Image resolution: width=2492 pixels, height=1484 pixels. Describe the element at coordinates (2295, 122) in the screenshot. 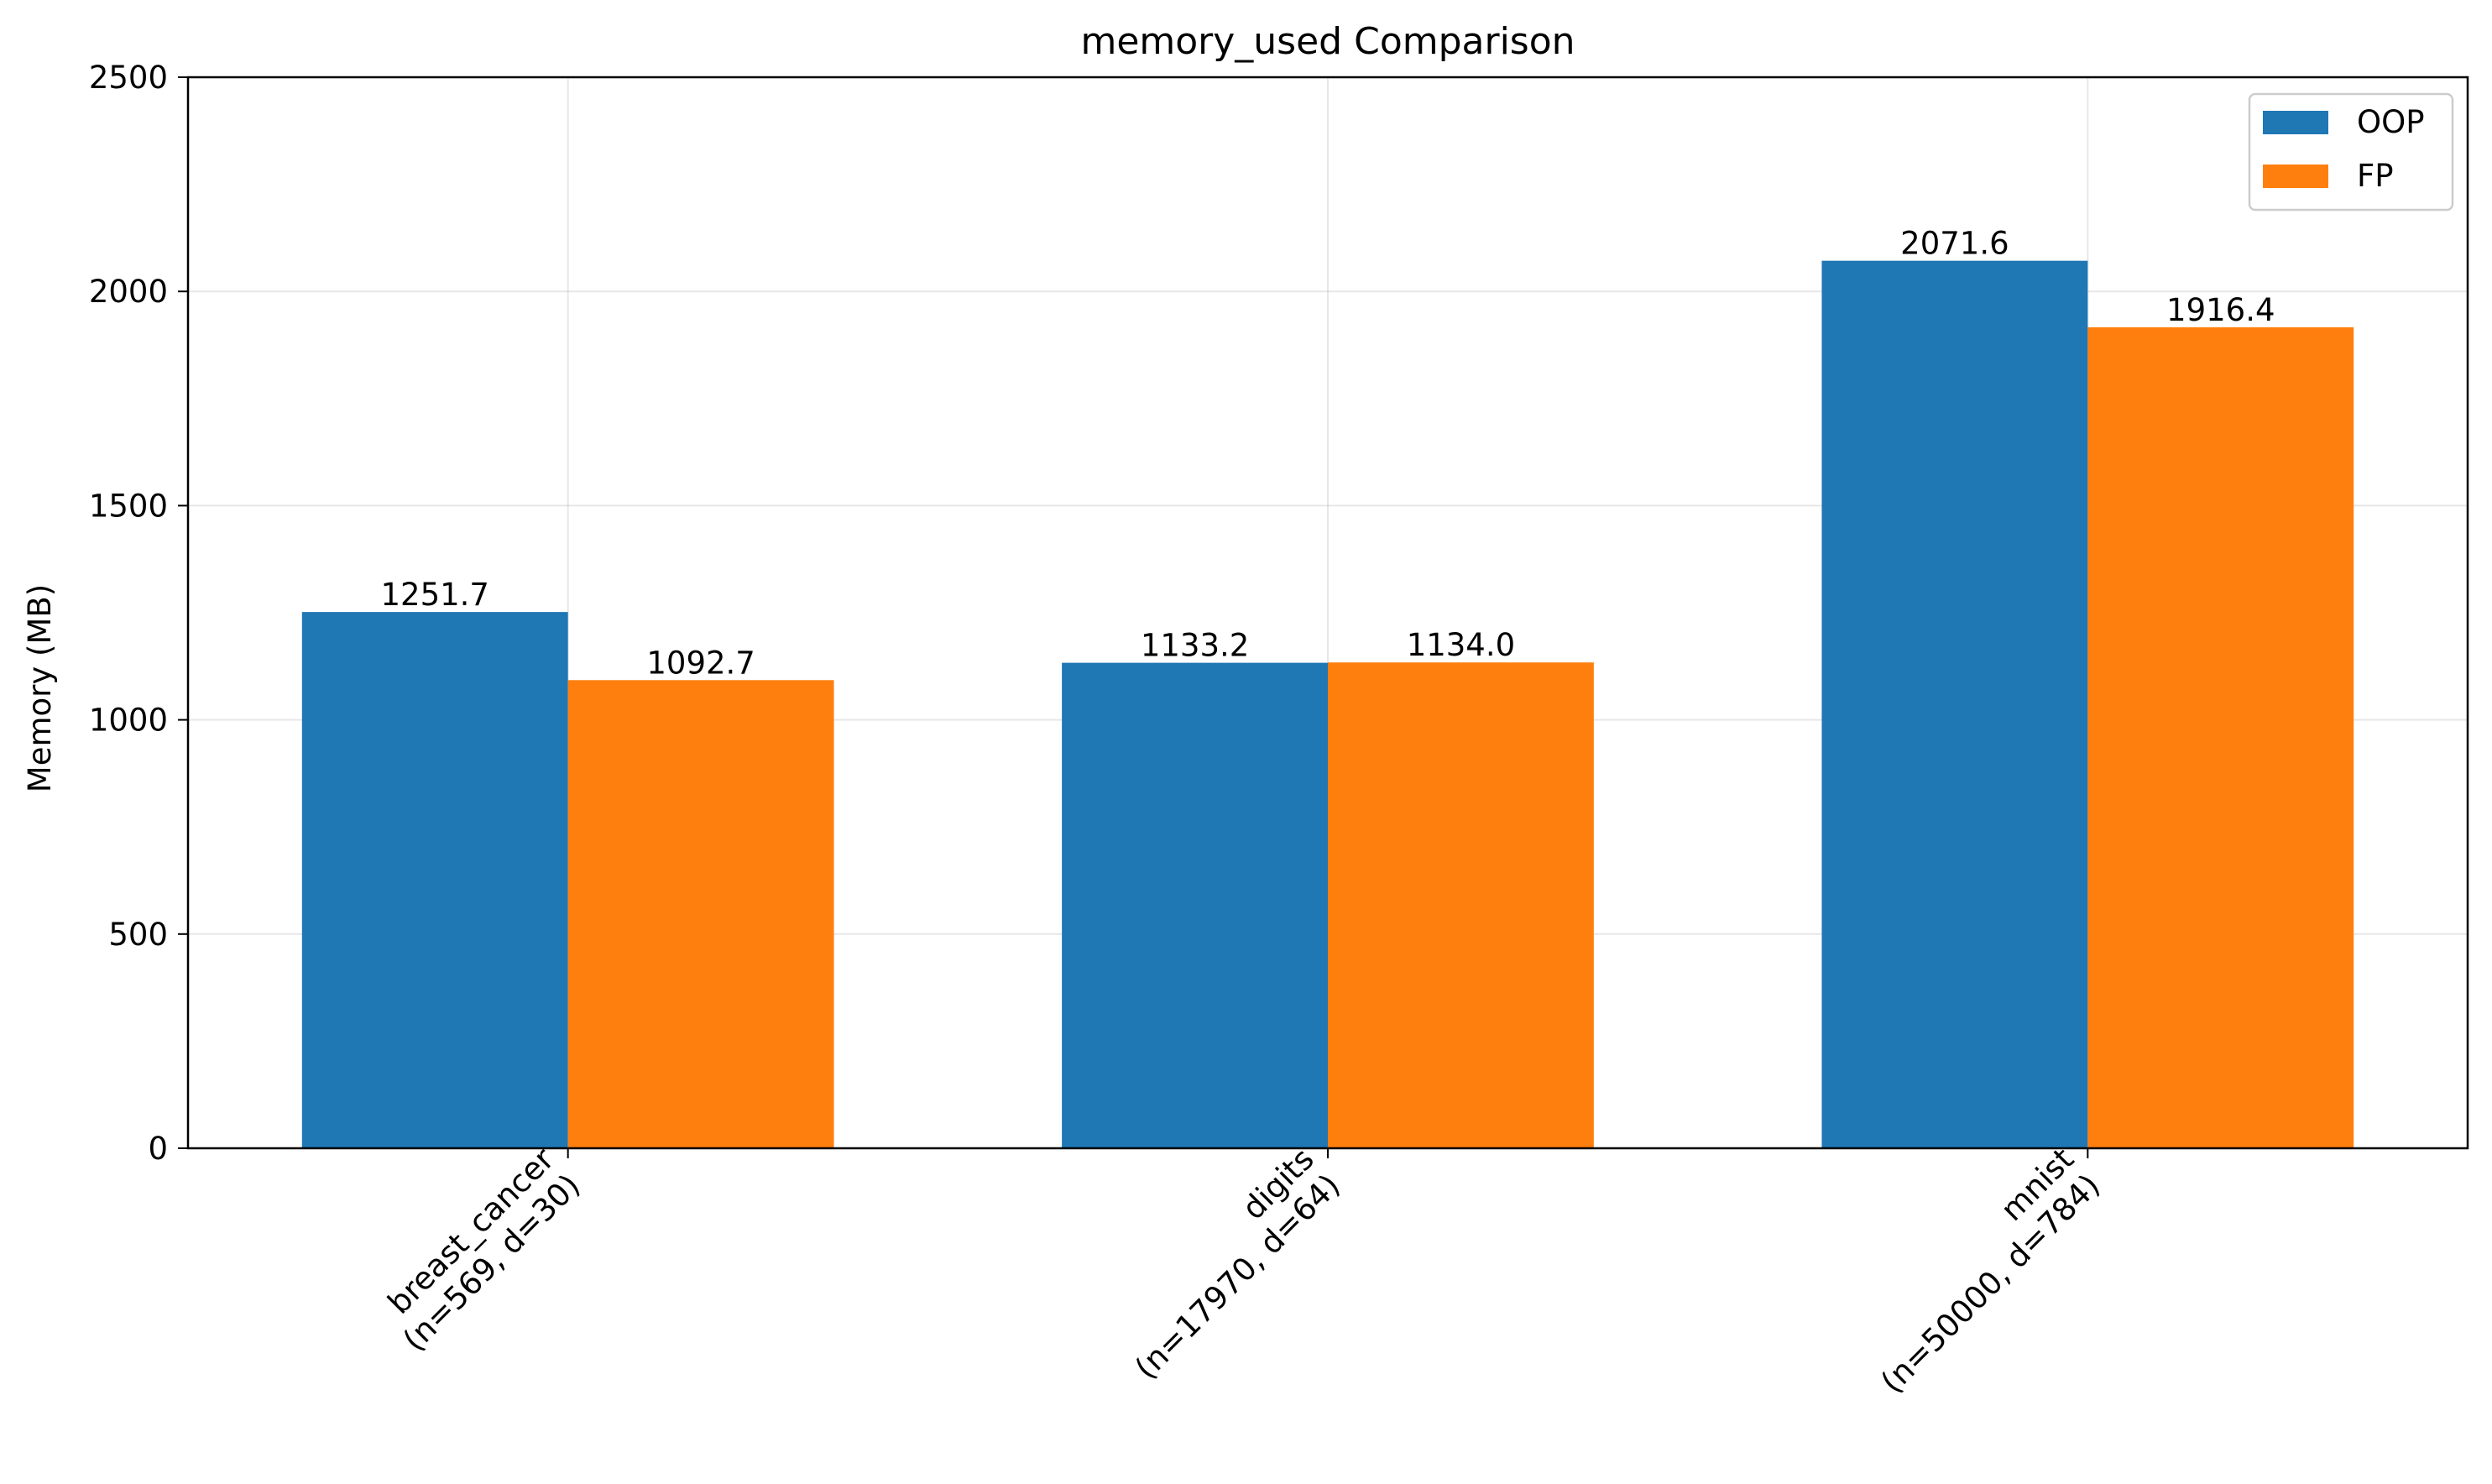

I see `legend-swatch-oop` at that location.